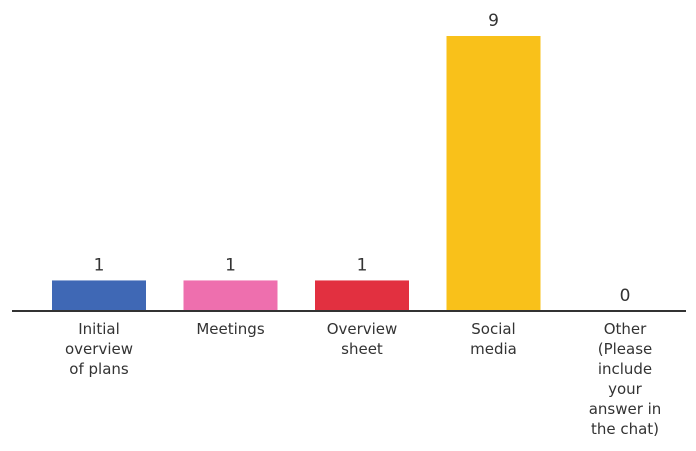  Describe the element at coordinates (493, 21) in the screenshot. I see `value-label-3: 9` at that location.